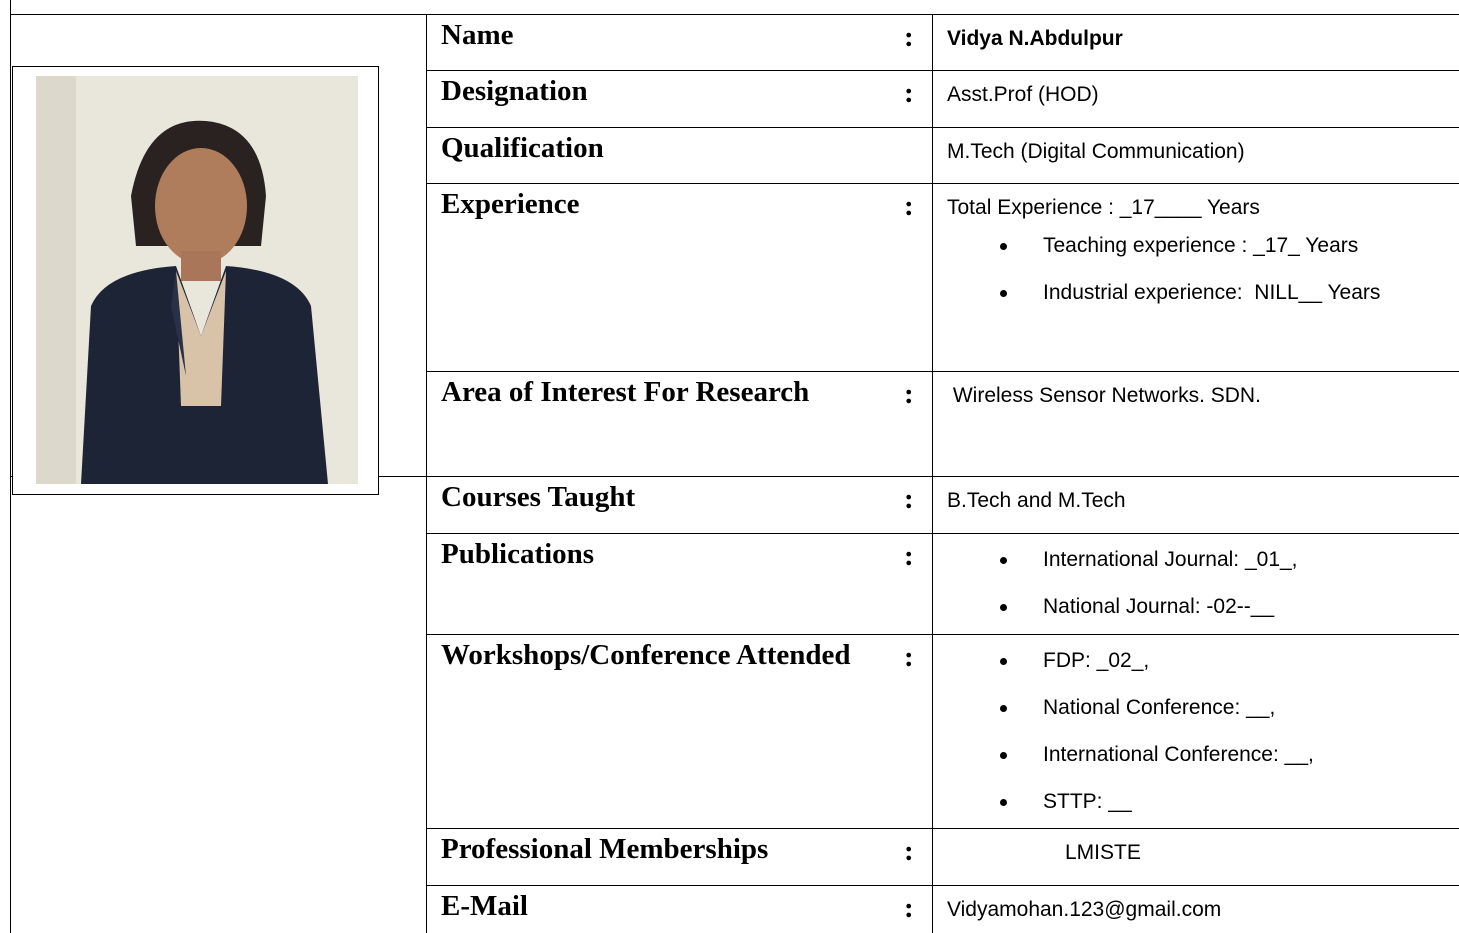 This screenshot has height=933, width=1459. Describe the element at coordinates (1195, 606) in the screenshot. I see `list-item: National Journal: -02--__` at that location.